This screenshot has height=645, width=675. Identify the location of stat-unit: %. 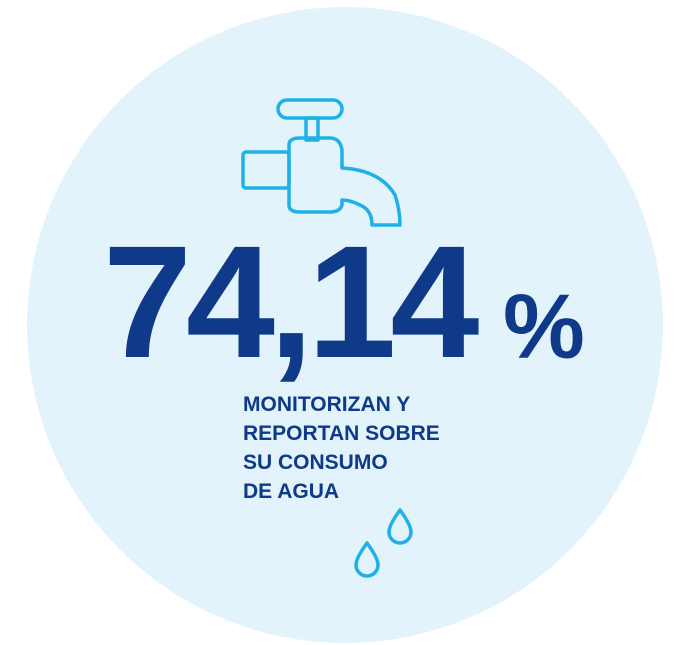
(544, 327).